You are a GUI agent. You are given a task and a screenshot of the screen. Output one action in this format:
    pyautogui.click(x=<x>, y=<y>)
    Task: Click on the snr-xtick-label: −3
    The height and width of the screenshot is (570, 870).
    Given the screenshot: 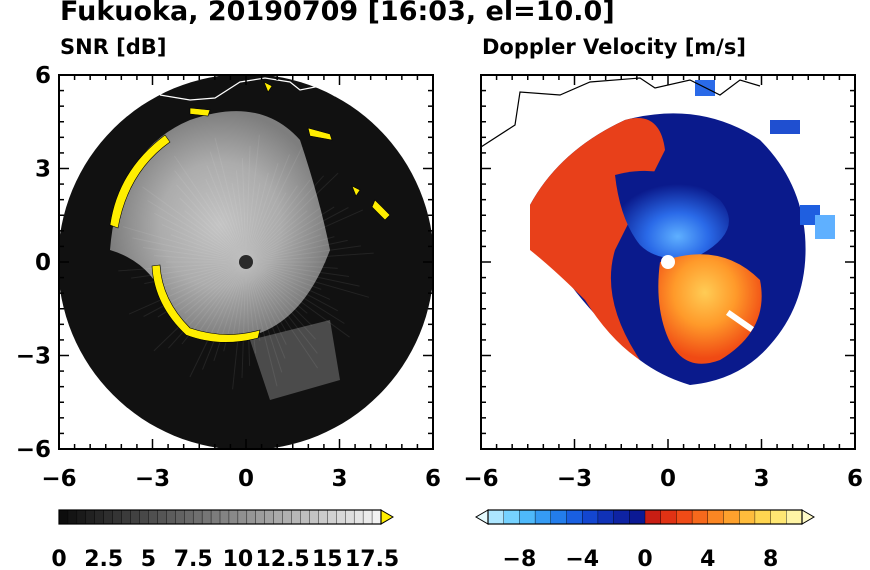 What is the action you would take?
    pyautogui.click(x=152, y=479)
    